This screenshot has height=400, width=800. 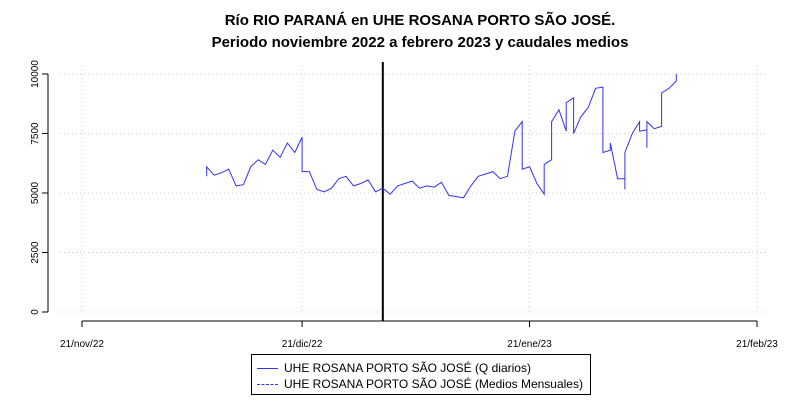 What do you see at coordinates (35, 192) in the screenshot?
I see `y-tick-label: 5000` at bounding box center [35, 192].